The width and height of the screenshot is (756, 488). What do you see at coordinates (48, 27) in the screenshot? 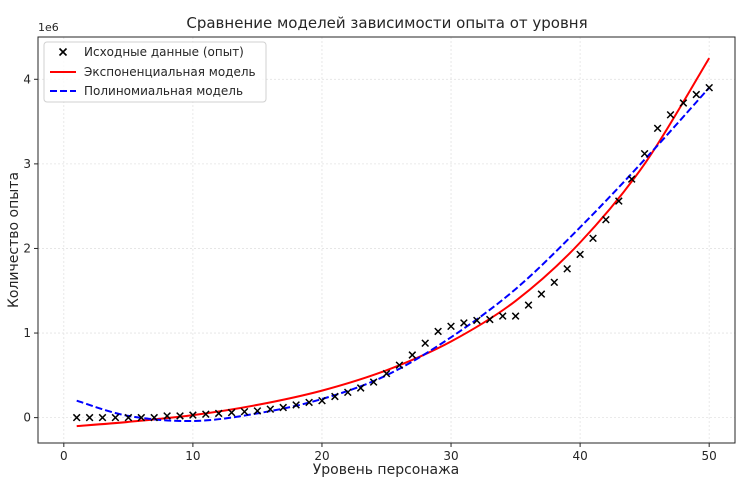
I see `y-scale-label: 1e6` at bounding box center [48, 27].